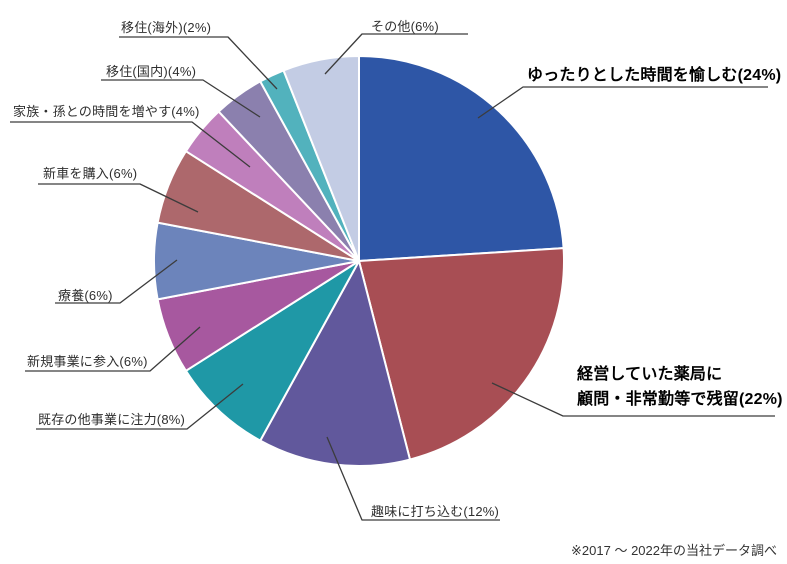 The height and width of the screenshot is (564, 787). I want to click on callout-line-shumi, so click(413, 478).